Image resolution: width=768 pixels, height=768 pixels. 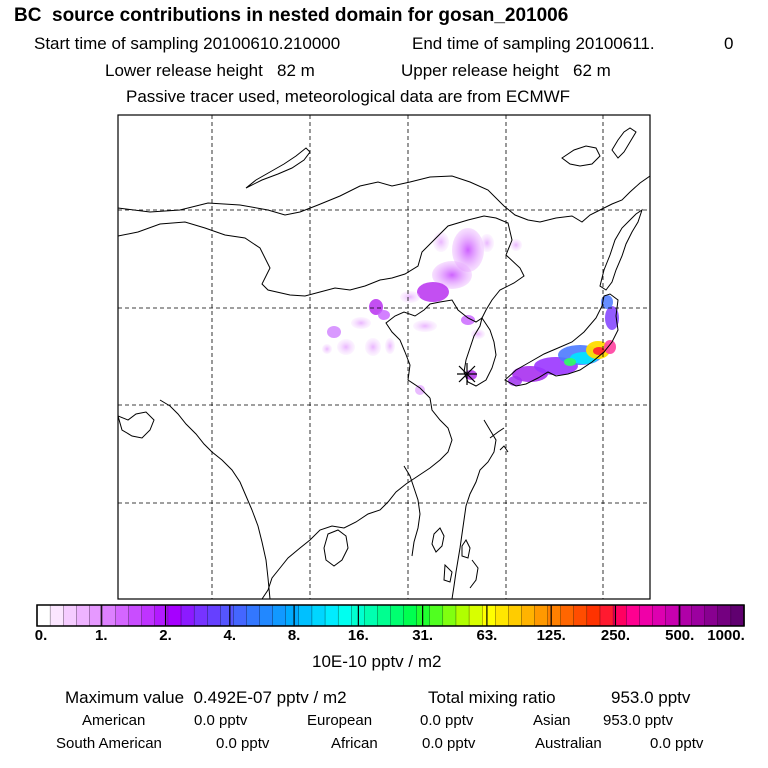 What do you see at coordinates (187, 43) in the screenshot?
I see `start-time-label: Start time of sampling 20100610.210000` at bounding box center [187, 43].